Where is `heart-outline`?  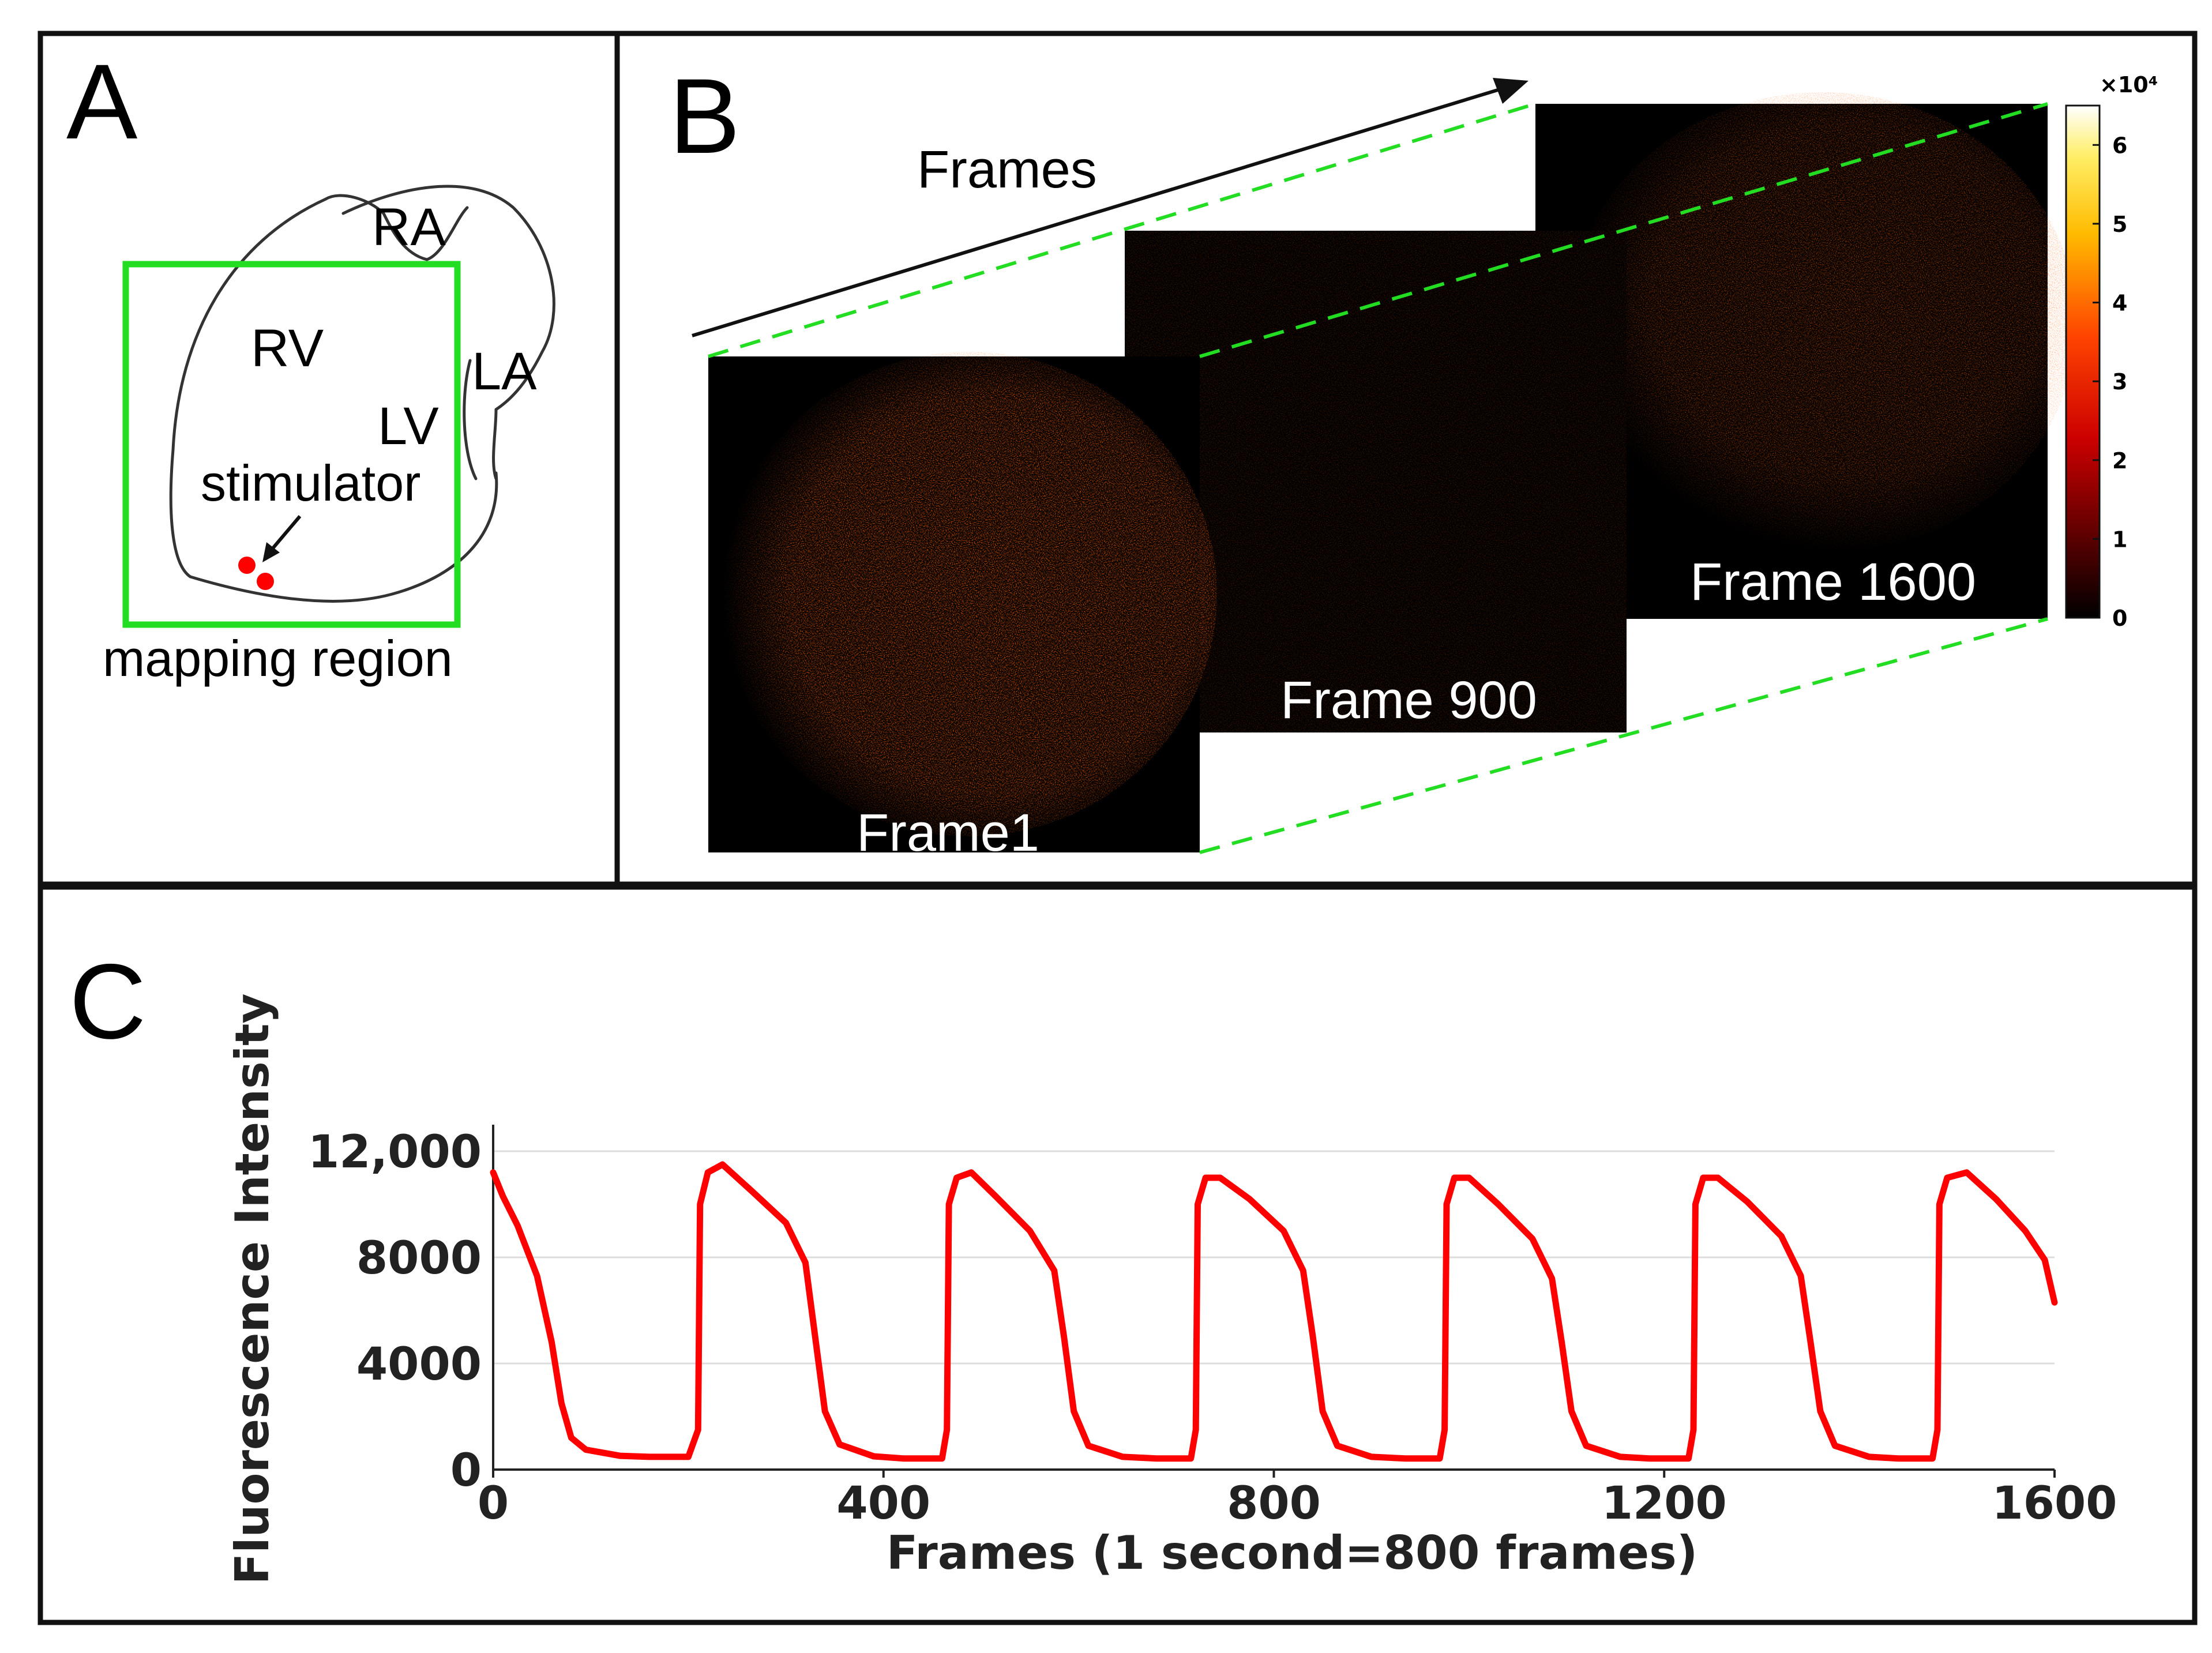 heart-outline is located at coordinates (362, 394).